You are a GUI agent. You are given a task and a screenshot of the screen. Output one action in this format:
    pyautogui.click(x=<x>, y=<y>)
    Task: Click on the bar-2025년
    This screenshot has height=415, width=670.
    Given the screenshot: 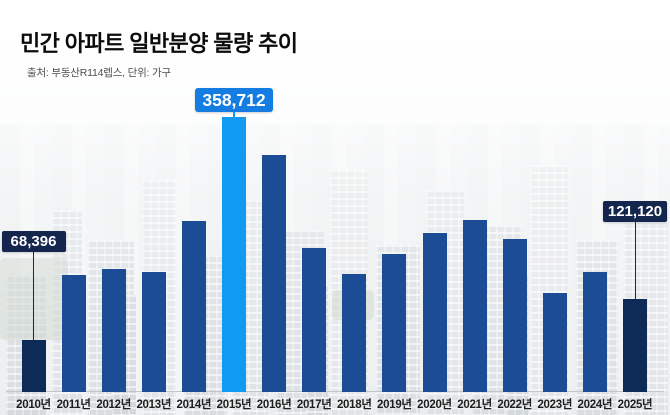 What is the action you would take?
    pyautogui.click(x=635, y=345)
    